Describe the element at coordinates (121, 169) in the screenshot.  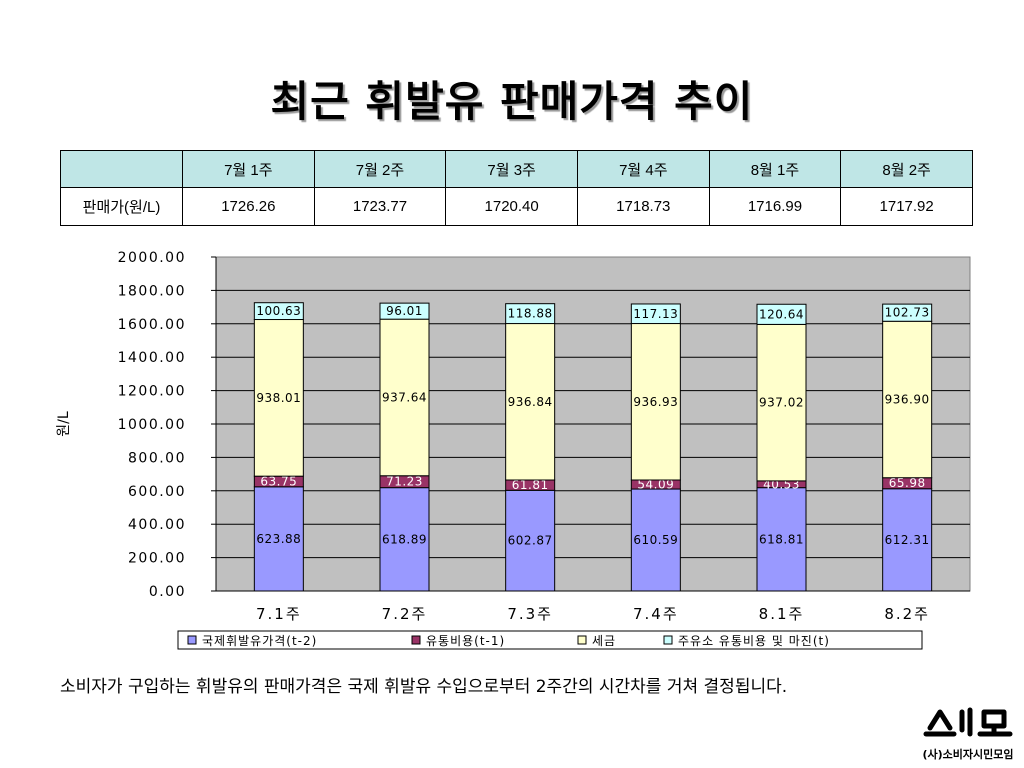
I see `table-header-cell` at that location.